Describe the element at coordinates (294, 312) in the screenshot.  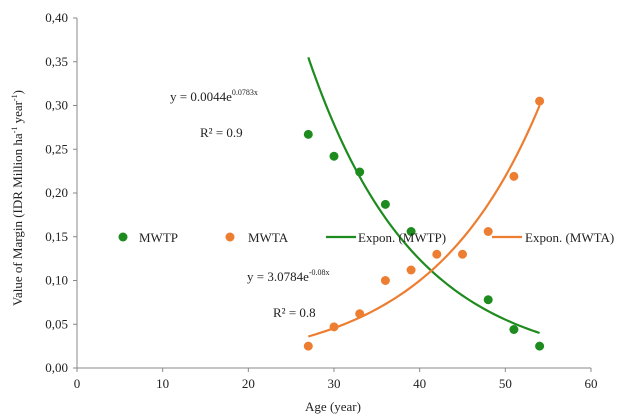
I see `r2-mwta: R² = 0.8` at that location.